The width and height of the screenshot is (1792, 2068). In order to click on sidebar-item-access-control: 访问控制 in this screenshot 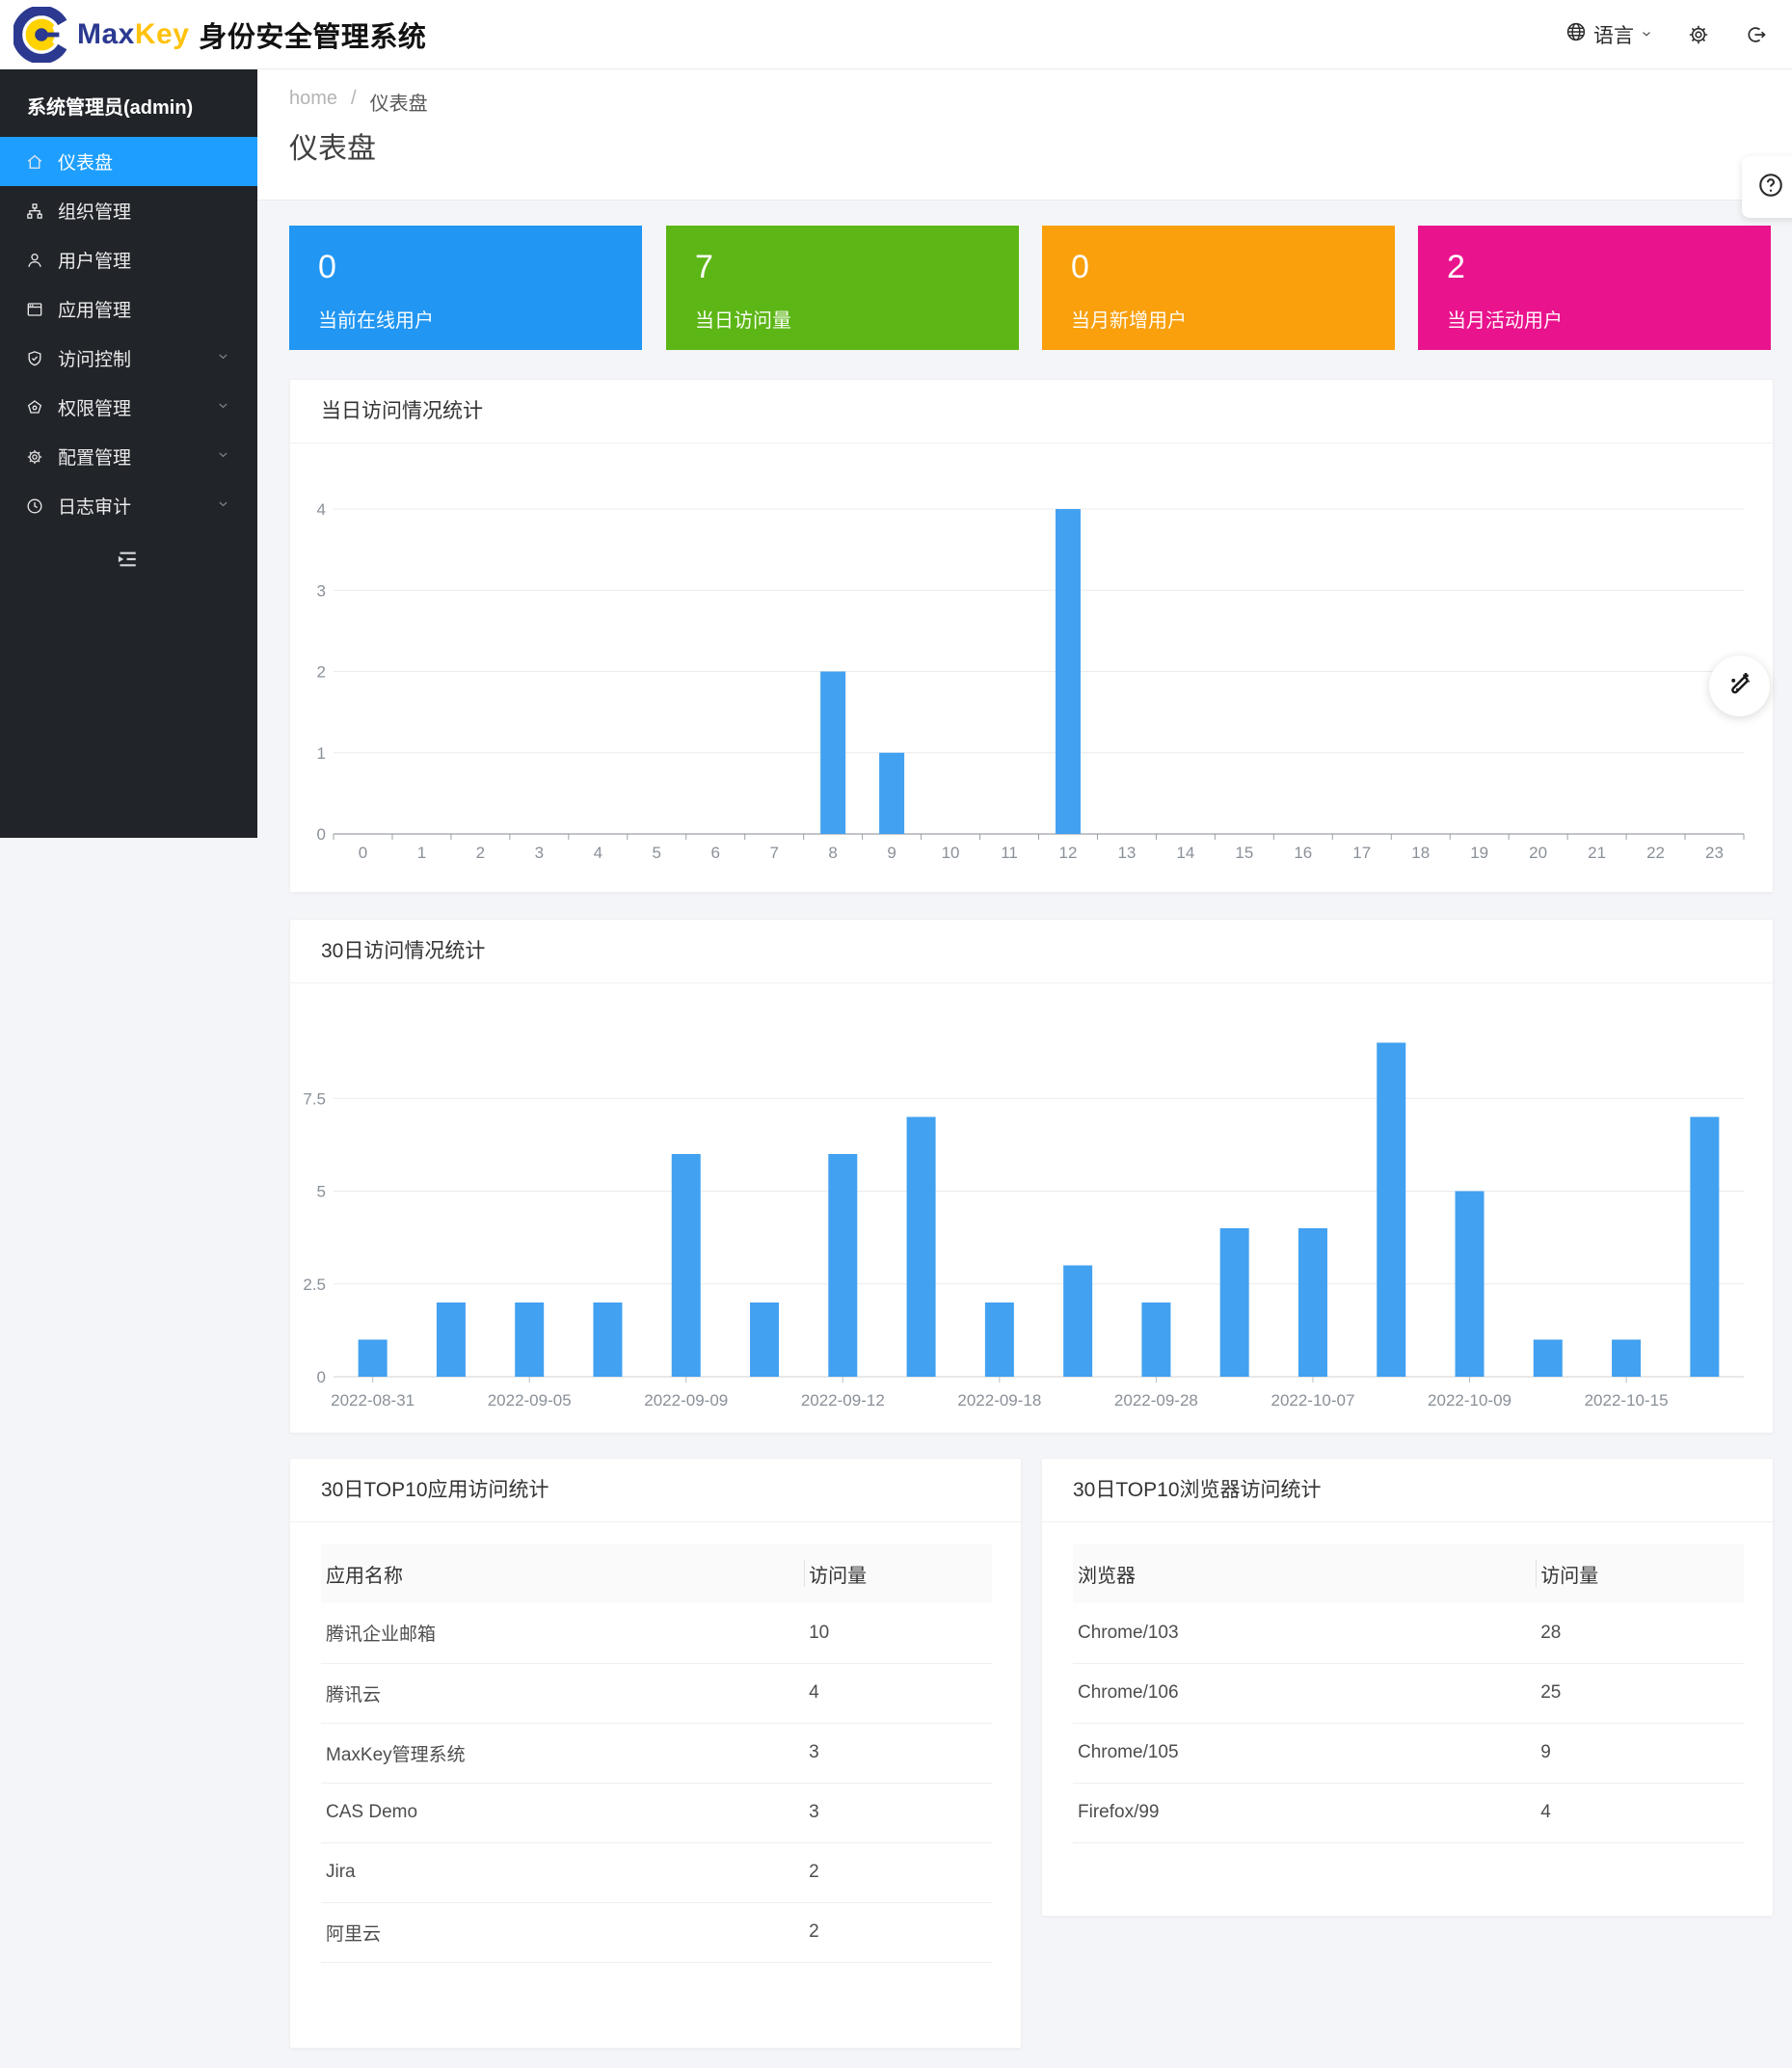, I will do `click(128, 358)`.